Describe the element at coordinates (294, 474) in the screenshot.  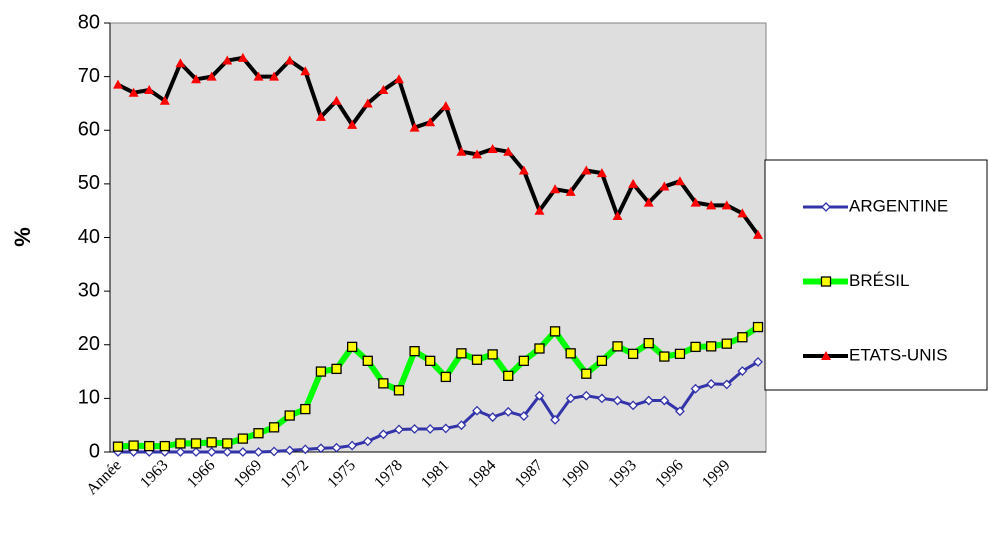
I see `x-tick-label: 1972` at that location.